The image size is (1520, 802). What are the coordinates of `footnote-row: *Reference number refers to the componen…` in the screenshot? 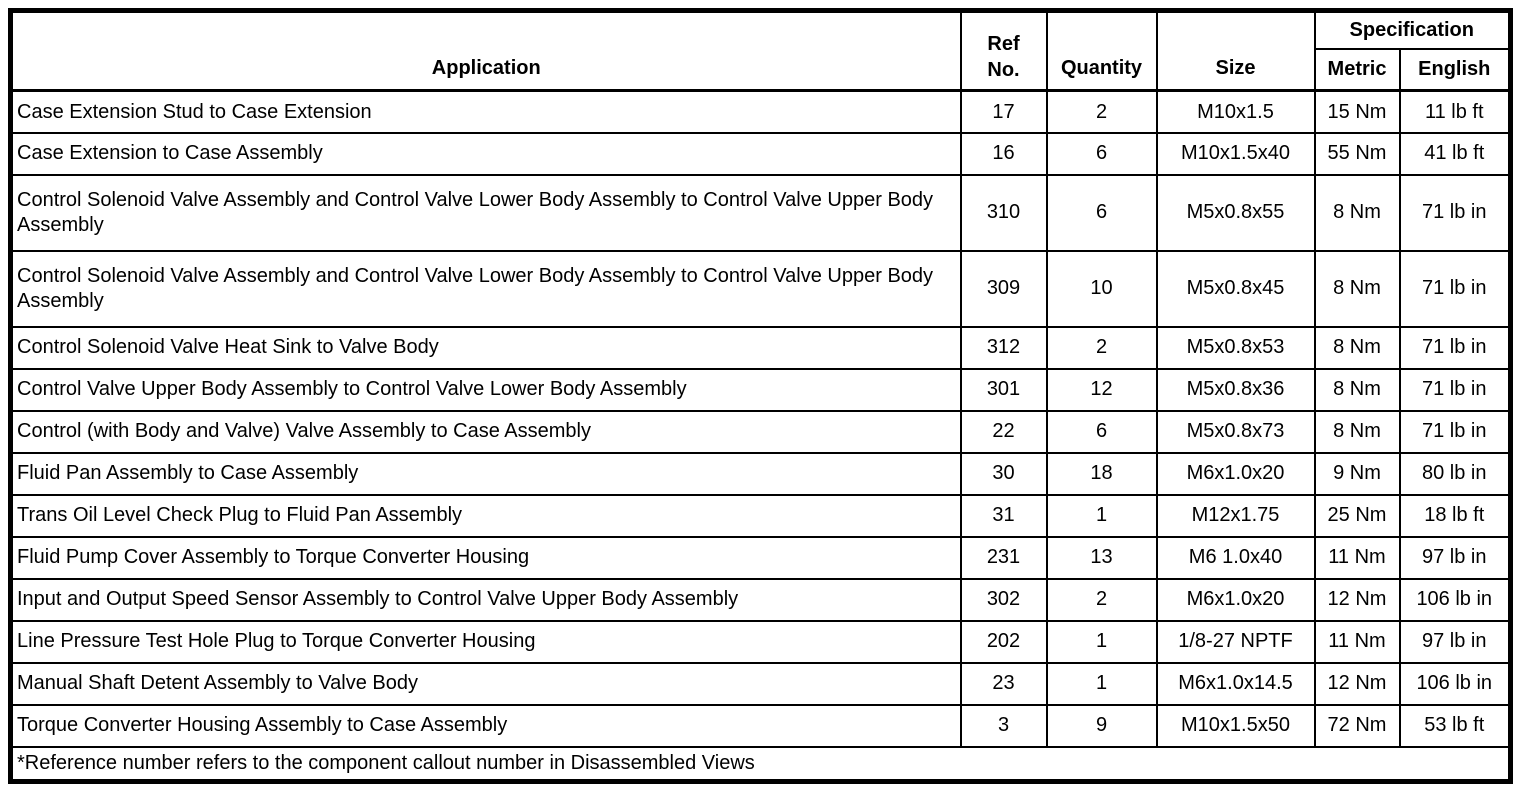 It's located at (760, 764).